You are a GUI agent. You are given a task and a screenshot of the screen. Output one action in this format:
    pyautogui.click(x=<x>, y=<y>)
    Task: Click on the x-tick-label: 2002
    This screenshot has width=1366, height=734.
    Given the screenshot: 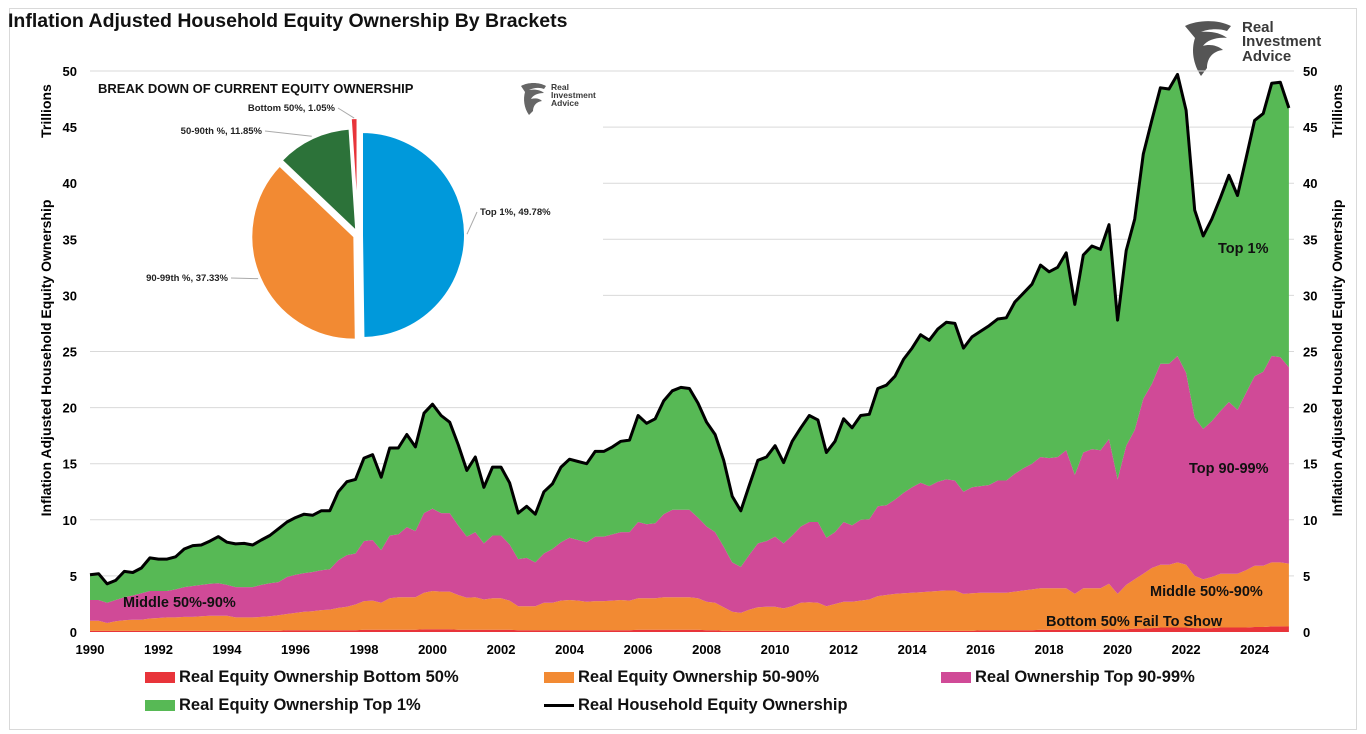 What is the action you would take?
    pyautogui.click(x=501, y=649)
    